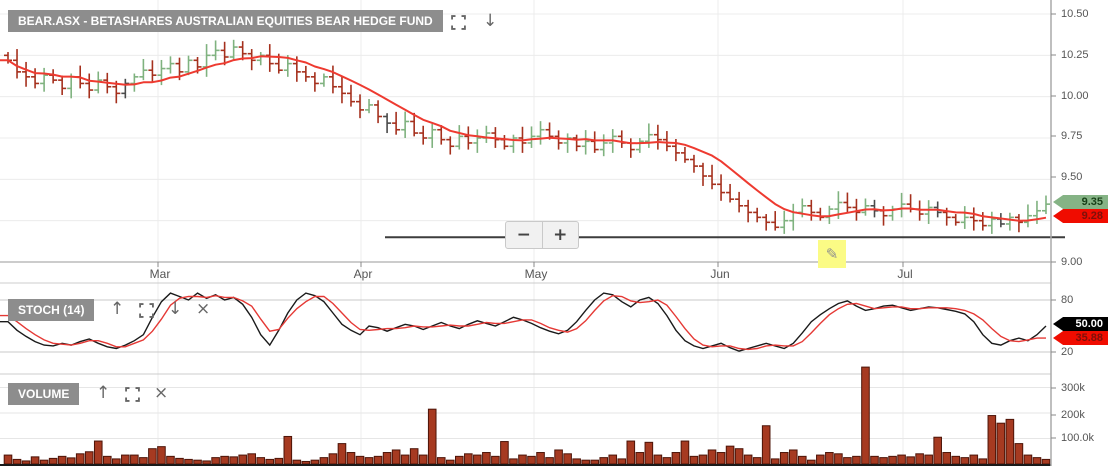  What do you see at coordinates (1080, 216) in the screenshot?
I see `ma-price-tag: 9.28` at bounding box center [1080, 216].